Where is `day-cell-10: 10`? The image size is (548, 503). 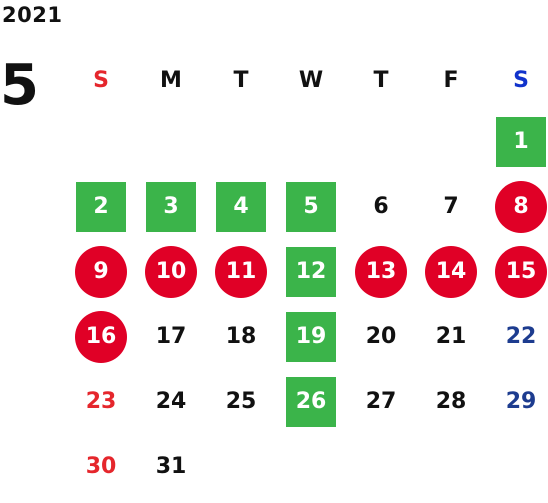 day-cell-10: 10 is located at coordinates (171, 271).